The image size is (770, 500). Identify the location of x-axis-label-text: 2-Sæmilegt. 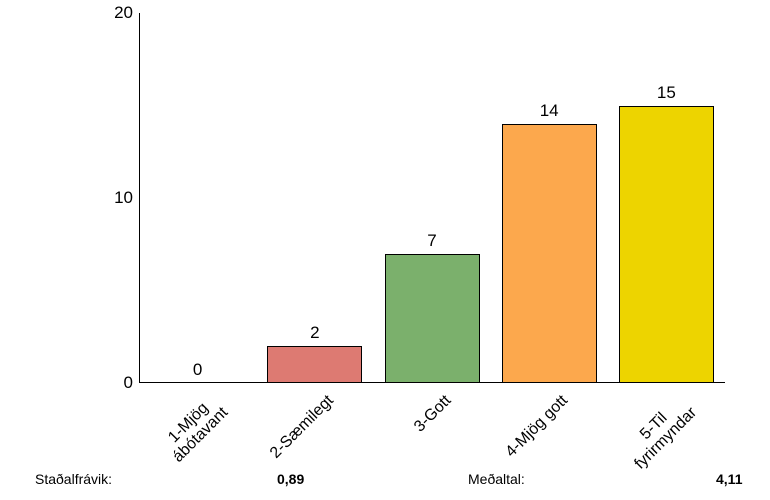
(301, 427).